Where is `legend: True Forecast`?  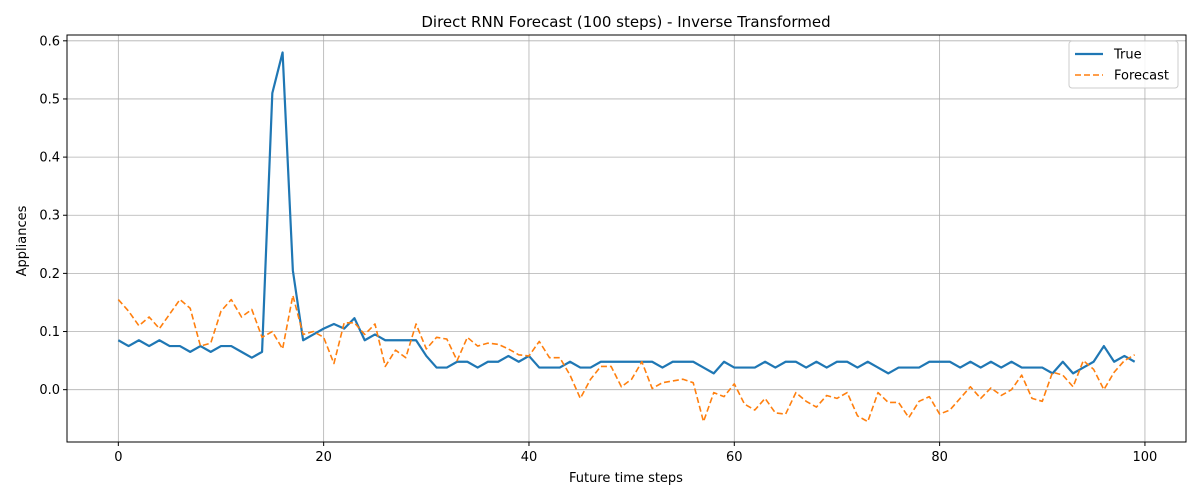 legend: True Forecast is located at coordinates (1123, 64).